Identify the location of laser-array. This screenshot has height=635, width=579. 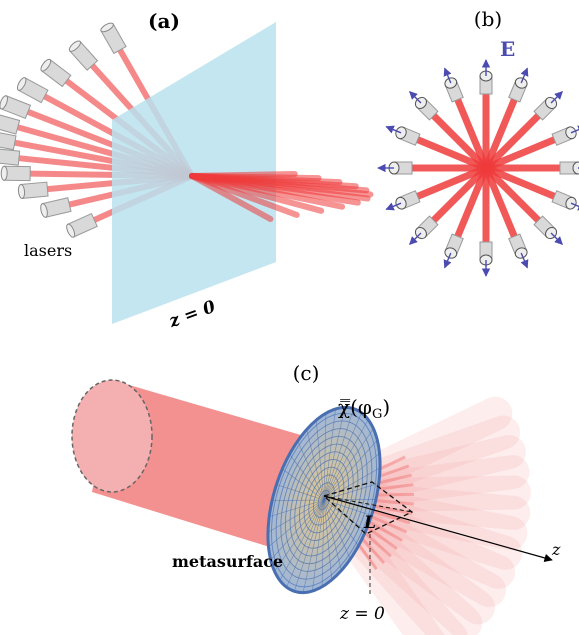
(63, 130).